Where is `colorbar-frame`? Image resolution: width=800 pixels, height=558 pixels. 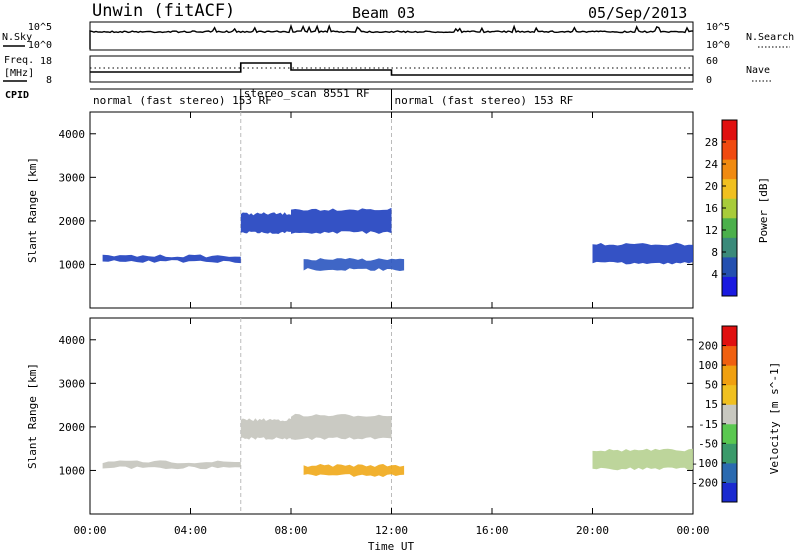 colorbar-frame is located at coordinates (729, 414).